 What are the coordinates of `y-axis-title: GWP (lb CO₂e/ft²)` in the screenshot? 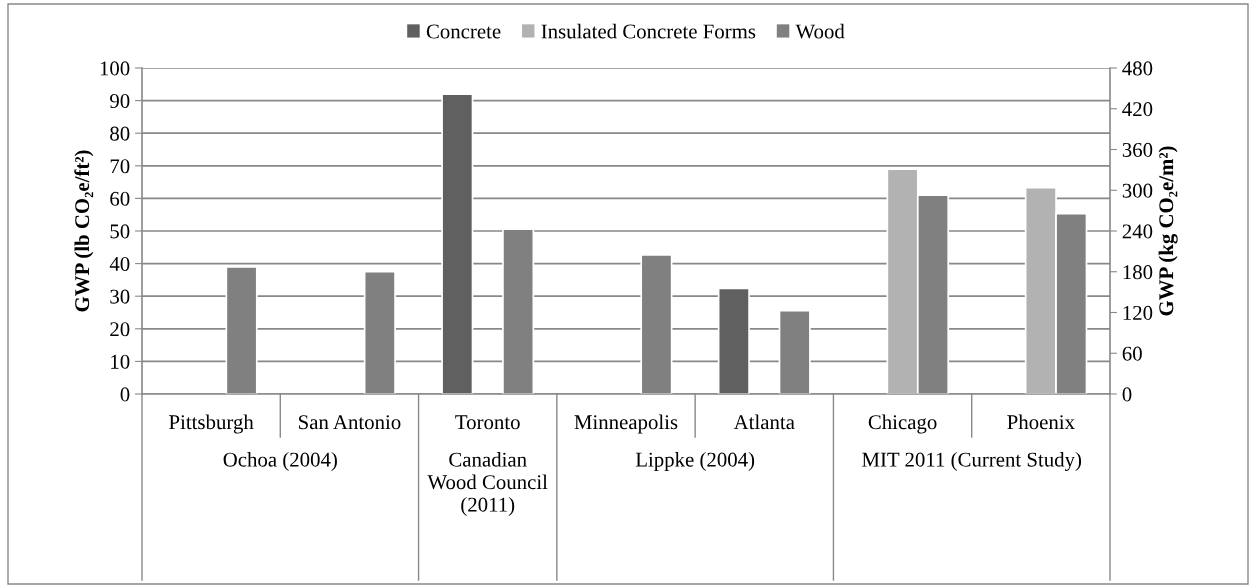 It's located at (84, 231).